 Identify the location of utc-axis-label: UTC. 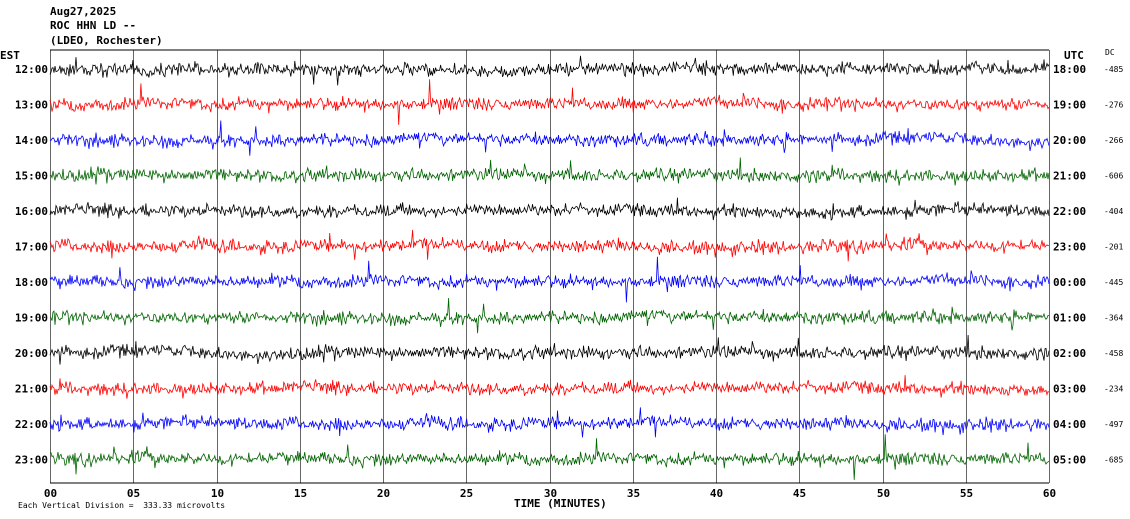
(1074, 55).